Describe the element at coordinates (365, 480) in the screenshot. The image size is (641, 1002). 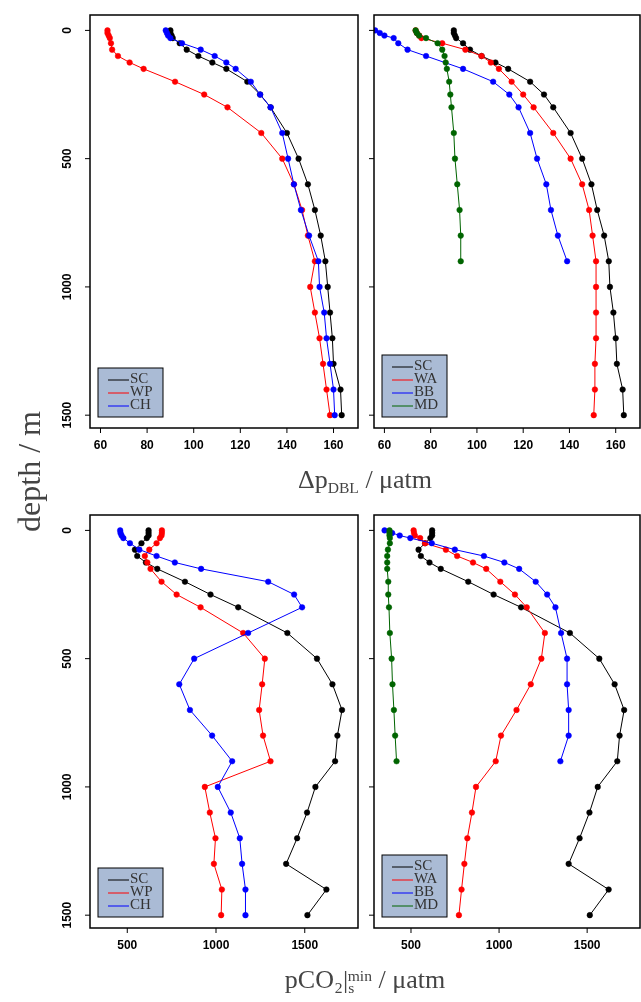
I see `x-axis-title: Δp$_{DBL}$ / μatm` at that location.